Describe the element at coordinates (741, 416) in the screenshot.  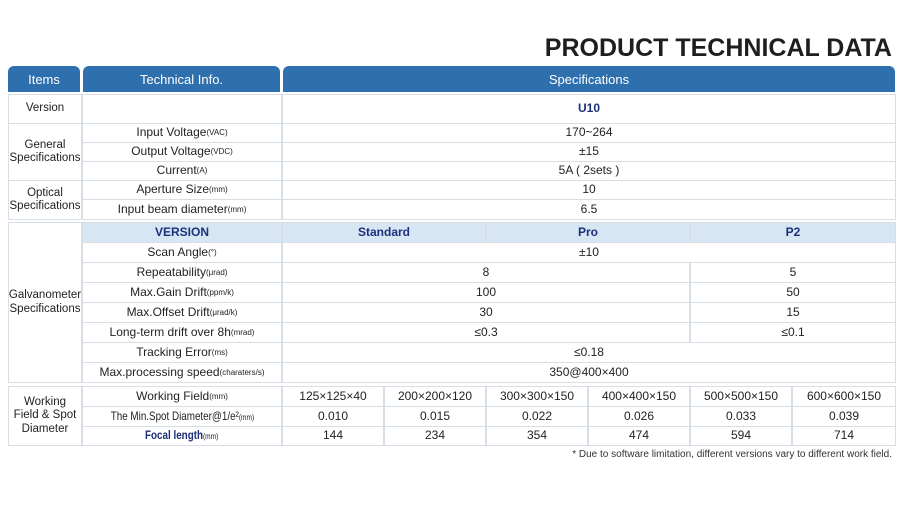
I see `spot-col-5: 0.033` at that location.